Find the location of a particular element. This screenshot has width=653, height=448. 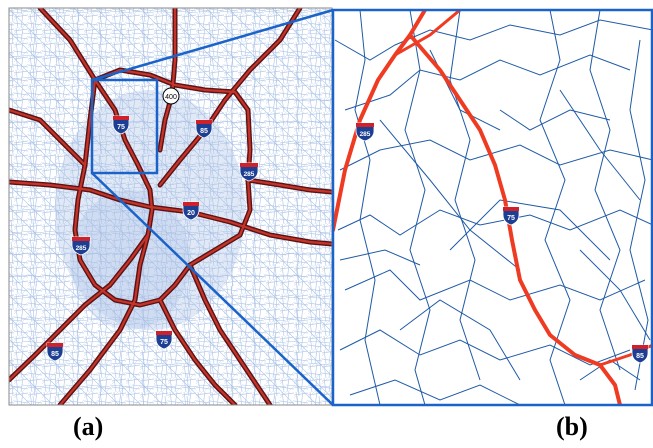

panel-a-label: (a) is located at coordinates (88, 426).